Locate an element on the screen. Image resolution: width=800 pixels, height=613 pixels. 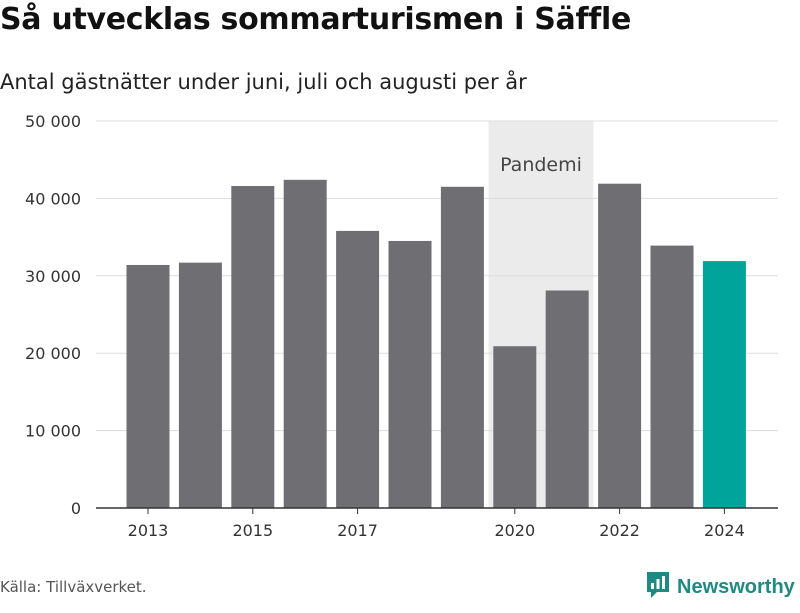
bar-2019 is located at coordinates (462, 347).